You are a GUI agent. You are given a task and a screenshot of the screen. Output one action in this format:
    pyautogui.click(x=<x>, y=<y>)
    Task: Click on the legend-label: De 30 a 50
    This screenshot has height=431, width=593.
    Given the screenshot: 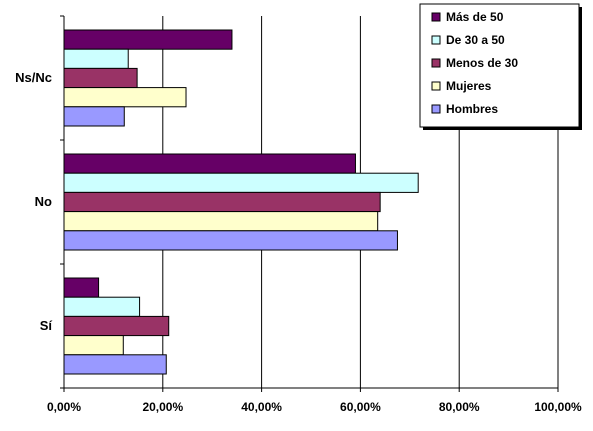 What is the action you would take?
    pyautogui.click(x=475, y=40)
    